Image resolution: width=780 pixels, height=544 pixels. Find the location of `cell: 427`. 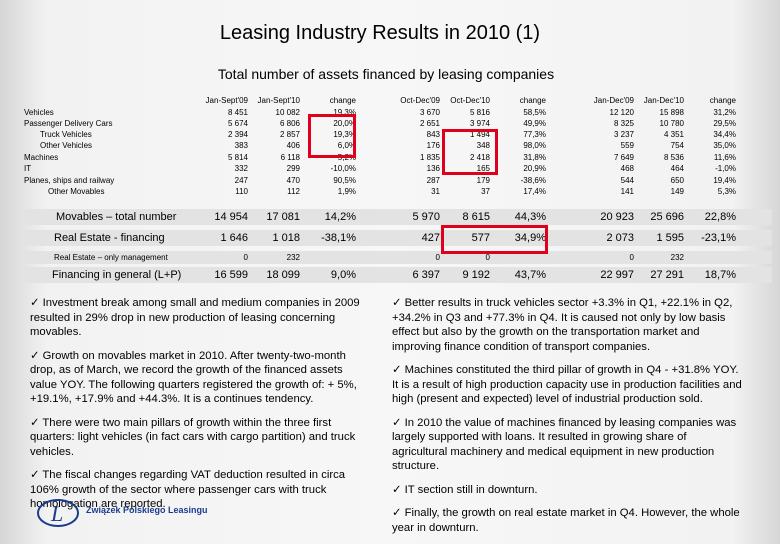

cell: 427 is located at coordinates (430, 238).